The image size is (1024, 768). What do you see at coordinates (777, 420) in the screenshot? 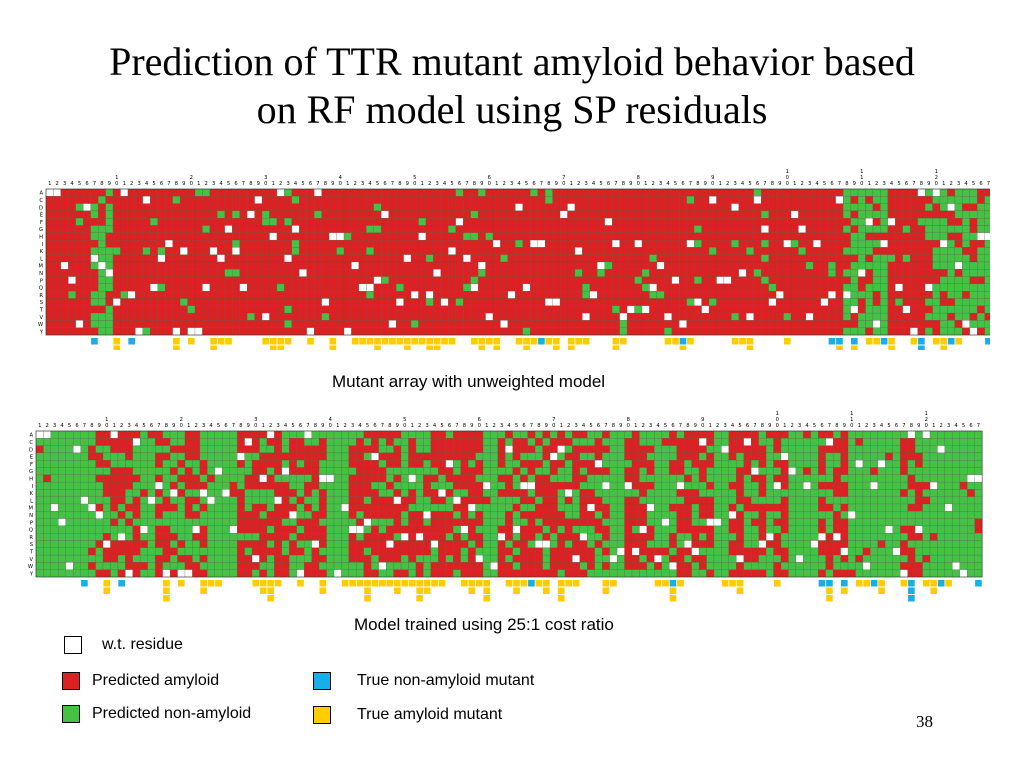
I see `position-number: 0` at bounding box center [777, 420].